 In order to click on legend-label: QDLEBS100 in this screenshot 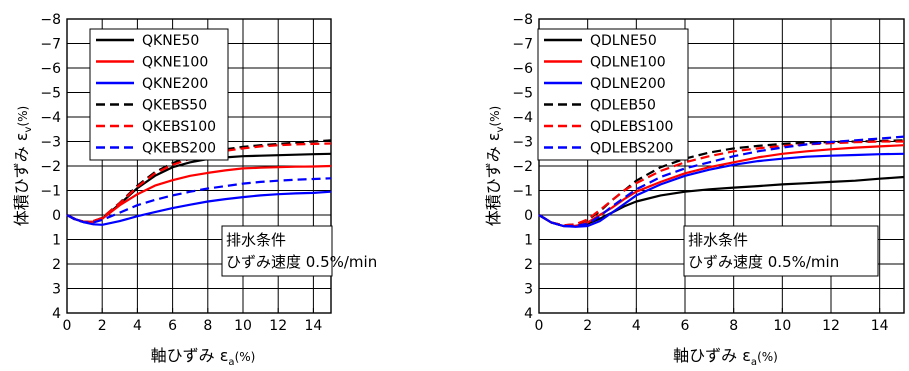, I will do `click(631, 127)`.